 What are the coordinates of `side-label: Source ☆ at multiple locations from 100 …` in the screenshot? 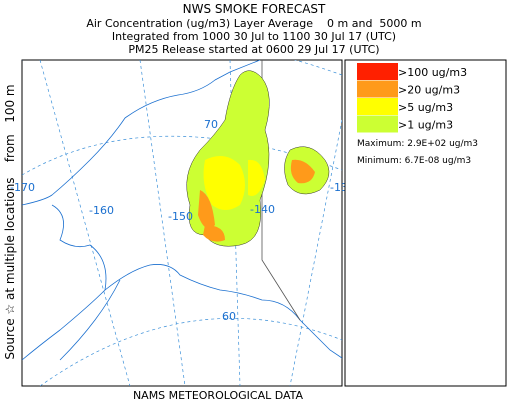 It's located at (10, 221).